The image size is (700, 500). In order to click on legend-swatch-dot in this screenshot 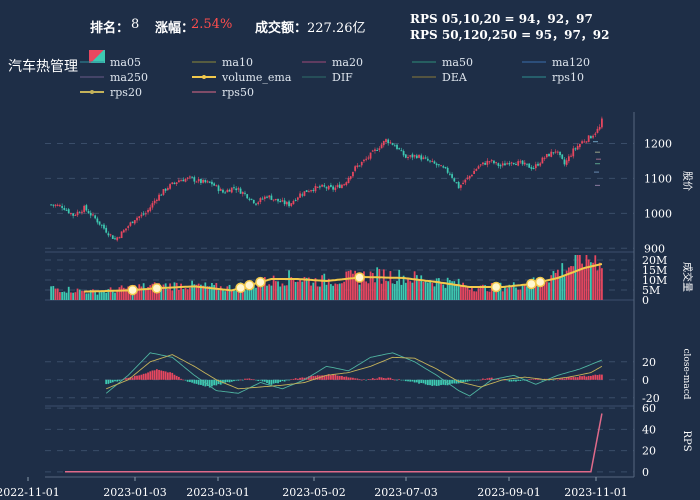, I will do `click(204, 77)`.